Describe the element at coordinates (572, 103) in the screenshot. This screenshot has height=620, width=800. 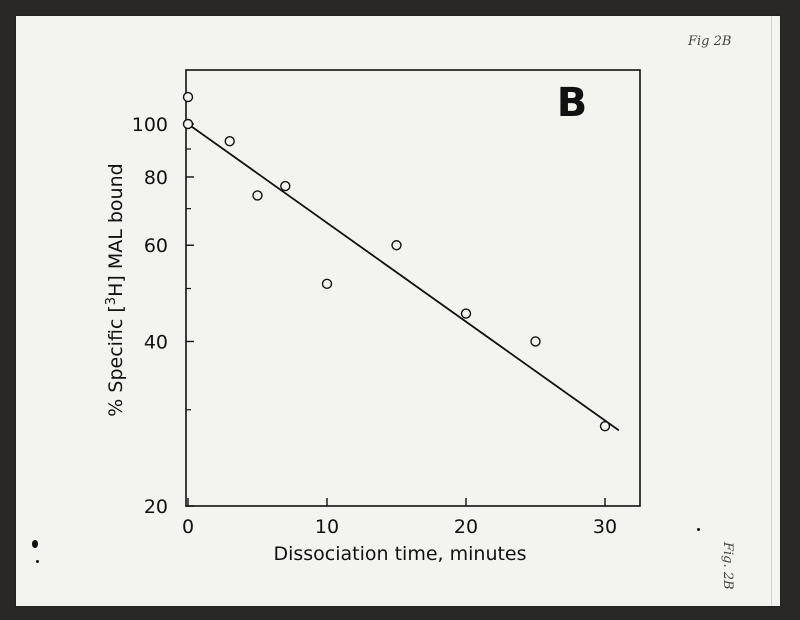
I see `panel-label: B` at that location.